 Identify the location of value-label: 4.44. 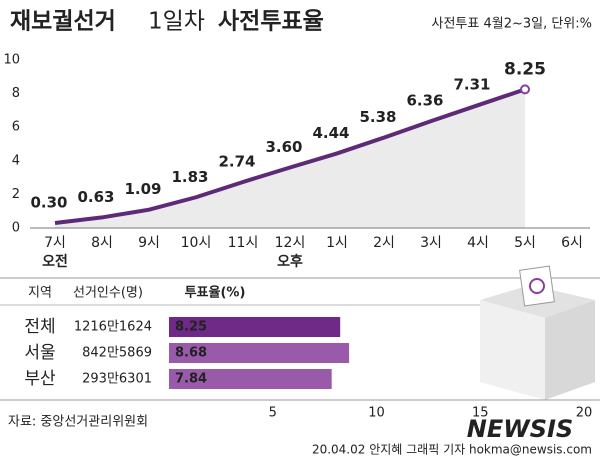
(330, 133).